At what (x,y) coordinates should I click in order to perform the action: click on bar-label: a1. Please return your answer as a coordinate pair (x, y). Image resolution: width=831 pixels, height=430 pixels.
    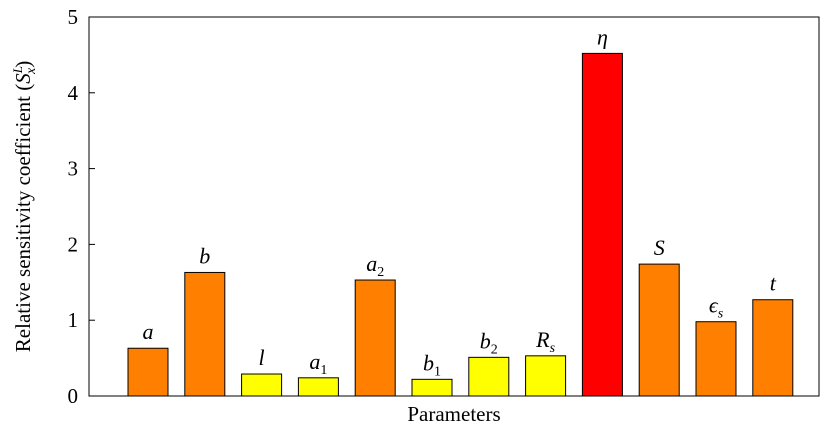
    Looking at the image, I should click on (318, 363).